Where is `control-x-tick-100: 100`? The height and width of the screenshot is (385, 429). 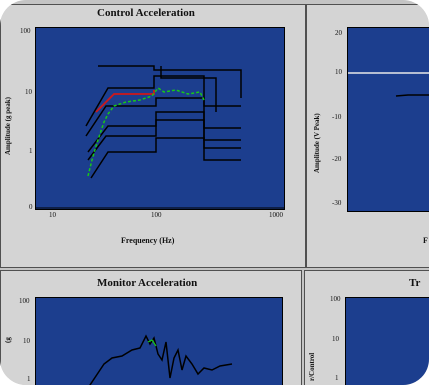
control-x-tick-100: 100 is located at coordinates (156, 215).